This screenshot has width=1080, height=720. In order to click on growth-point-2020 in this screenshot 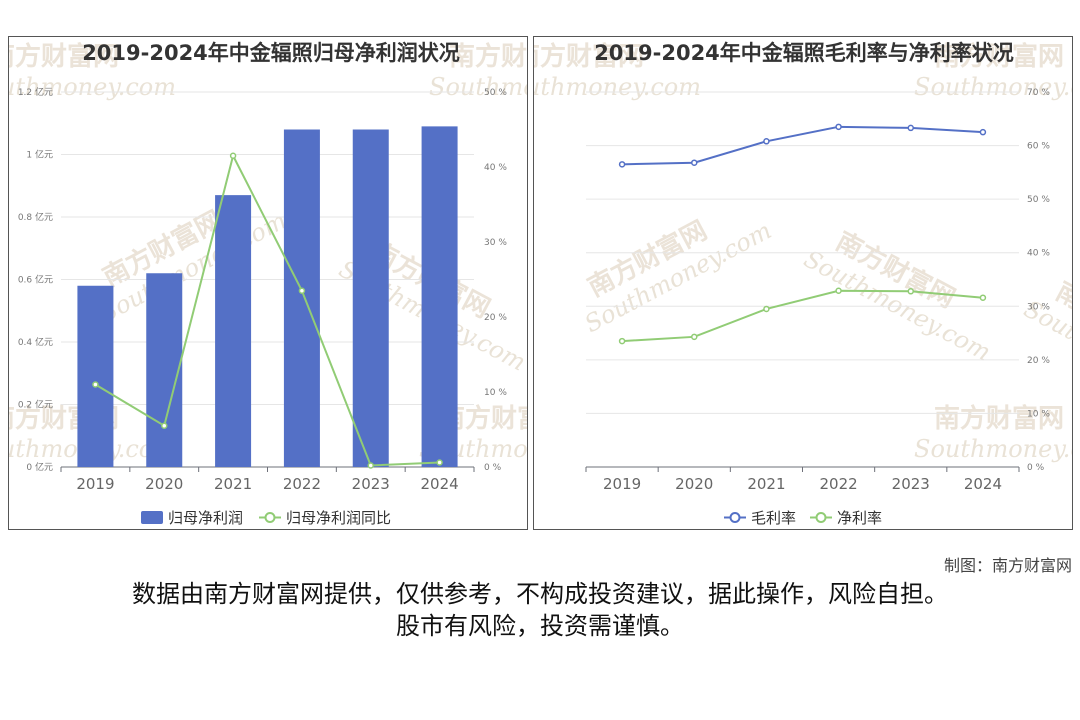, I will do `click(164, 425)`.